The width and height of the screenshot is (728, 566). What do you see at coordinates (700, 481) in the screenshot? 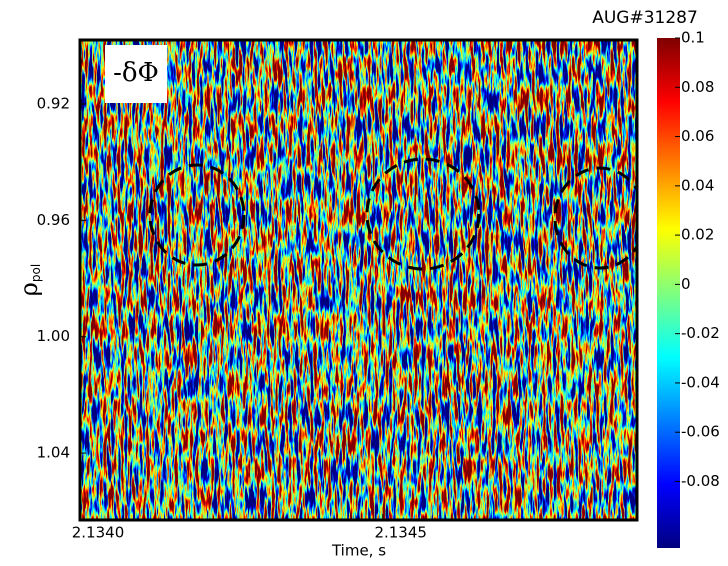
I see `colorbar-tick-label: -0.08` at bounding box center [700, 481].